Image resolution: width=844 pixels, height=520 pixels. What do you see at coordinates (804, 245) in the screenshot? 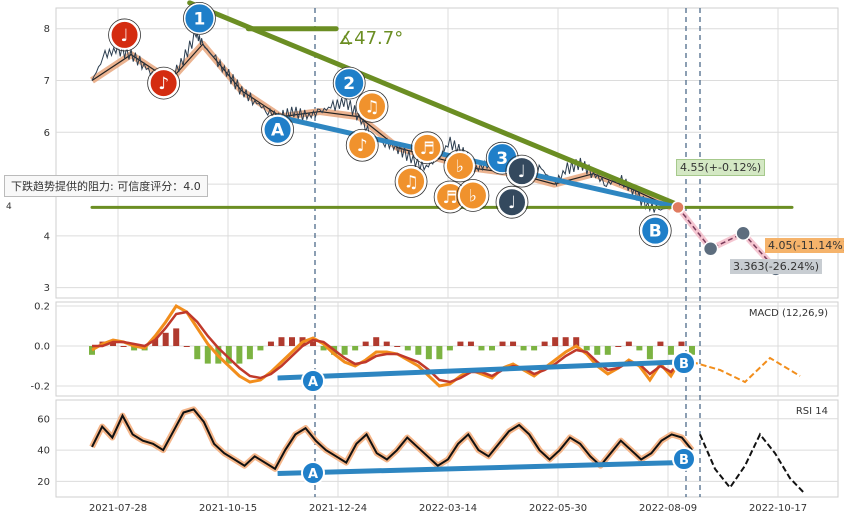
I see `forecast-high-tag: 4.05(-11.14%)` at bounding box center [804, 245].